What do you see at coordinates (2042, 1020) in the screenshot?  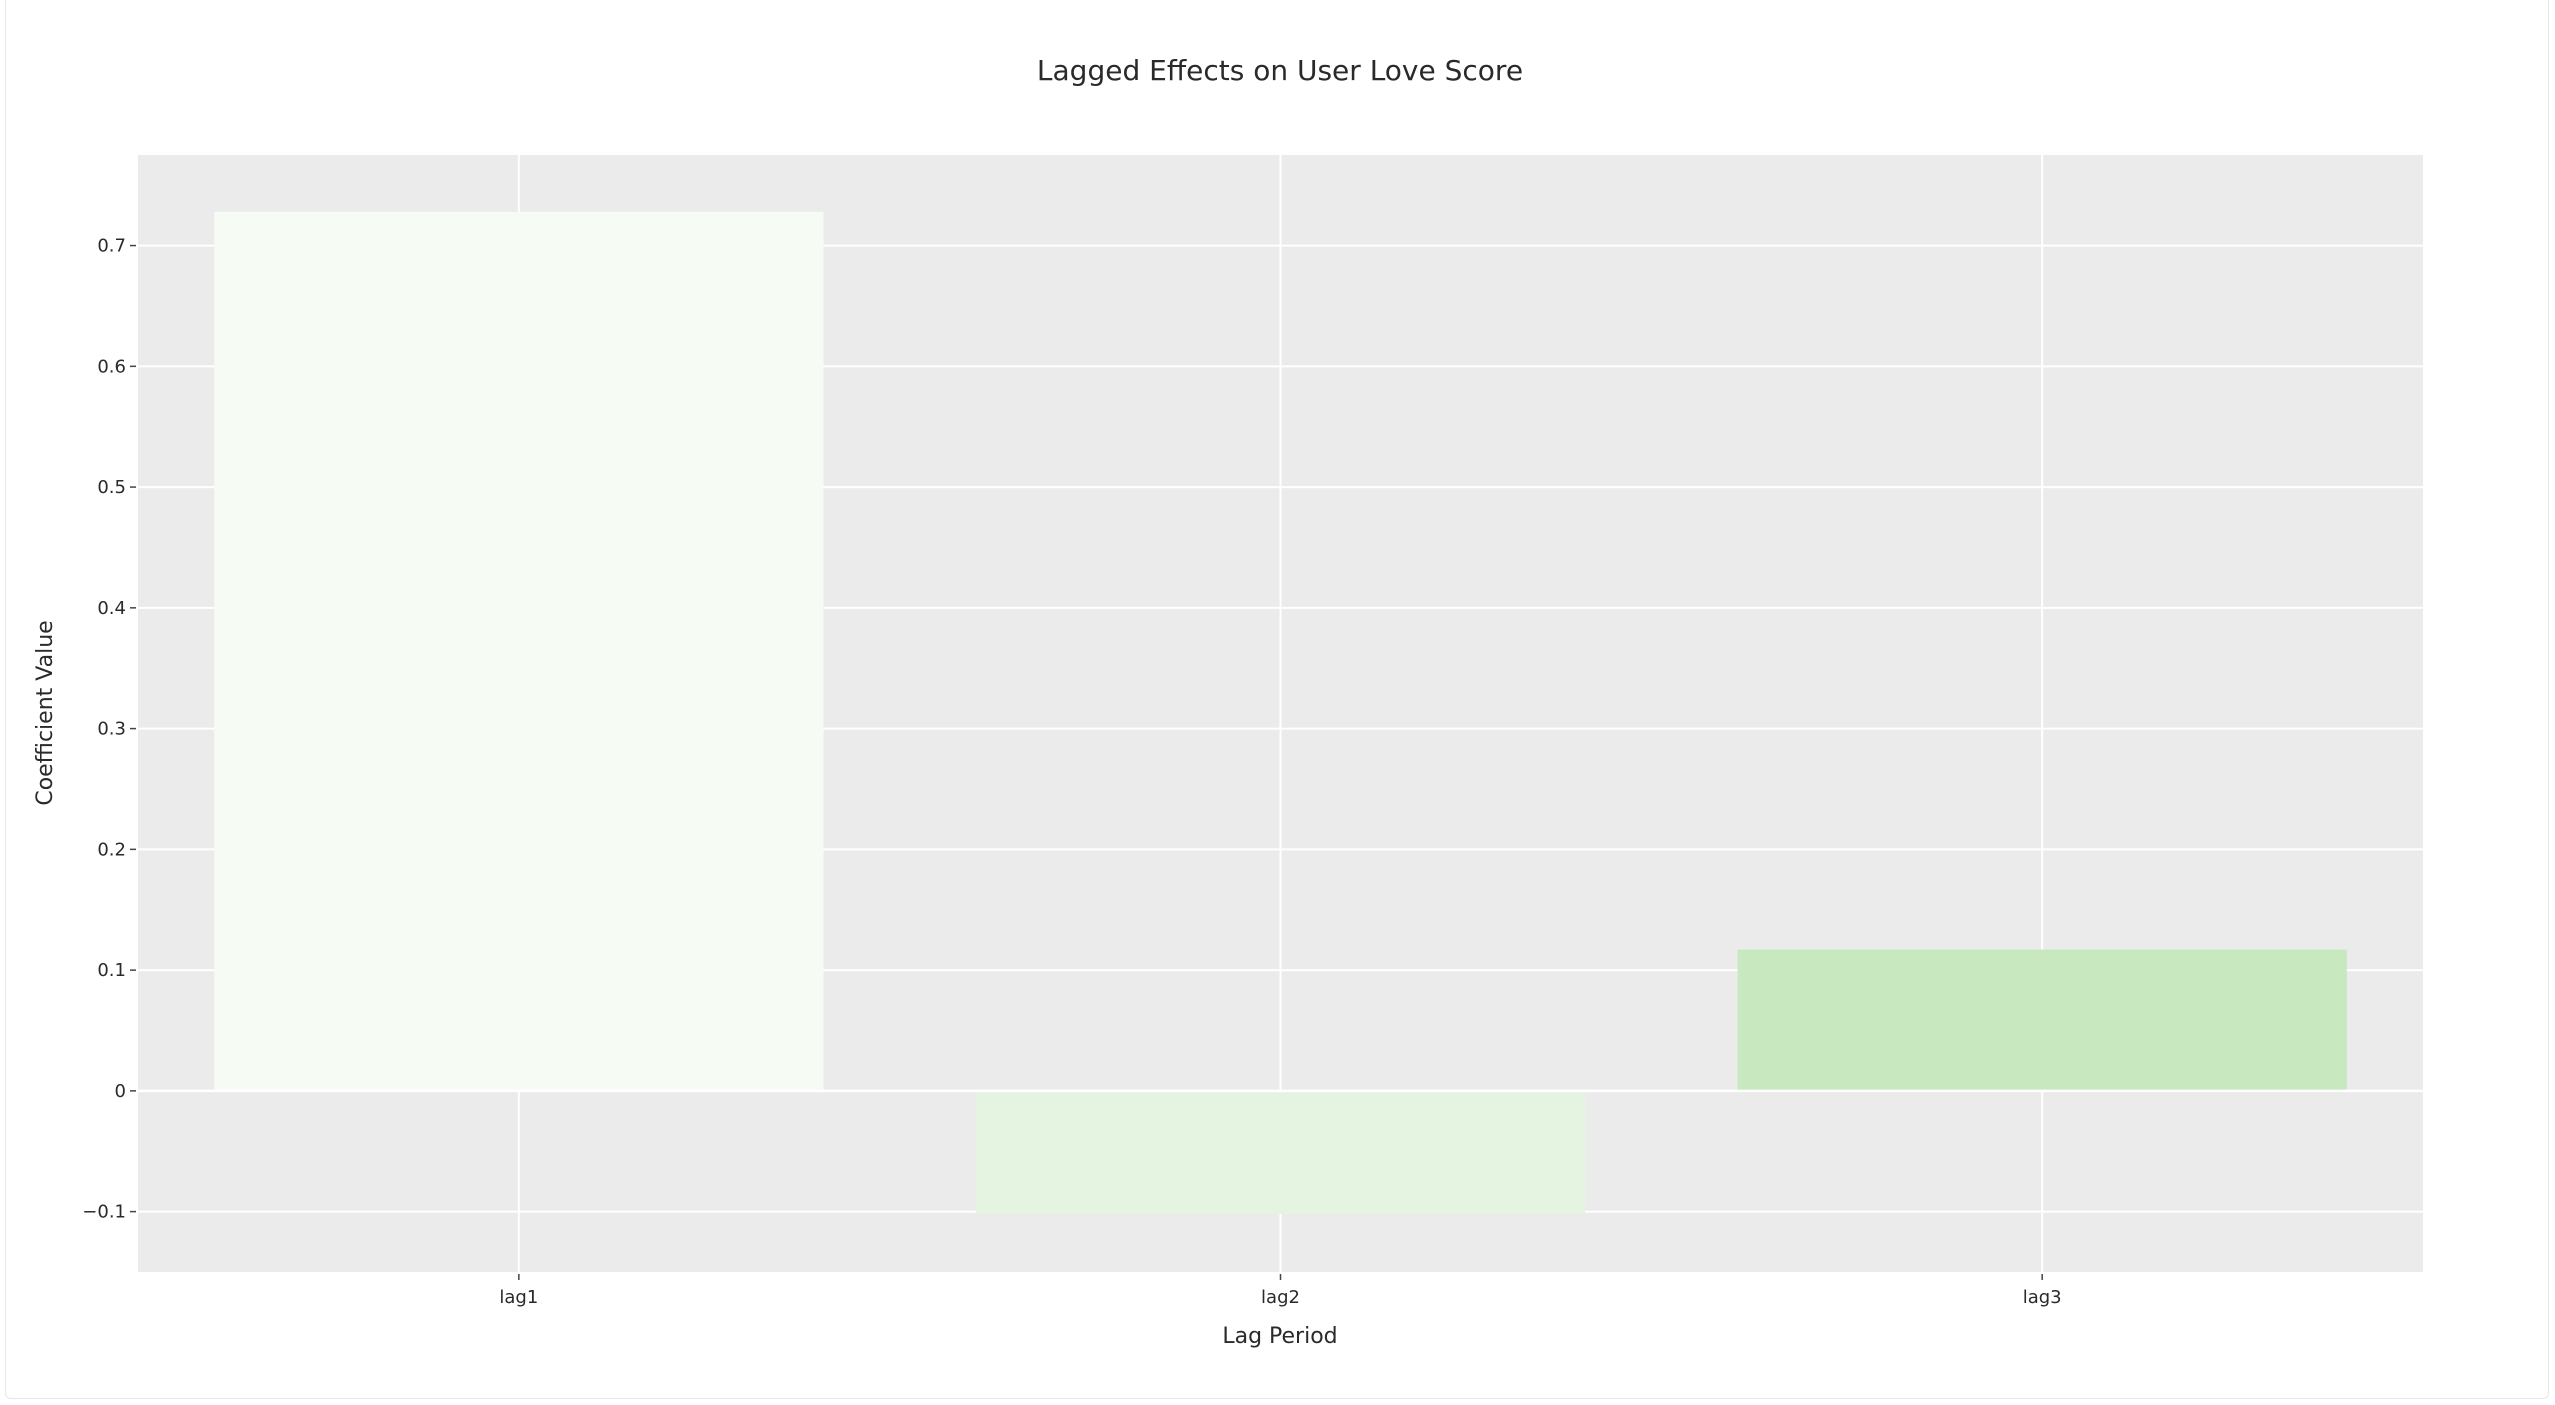 I see `bar-lag3` at bounding box center [2042, 1020].